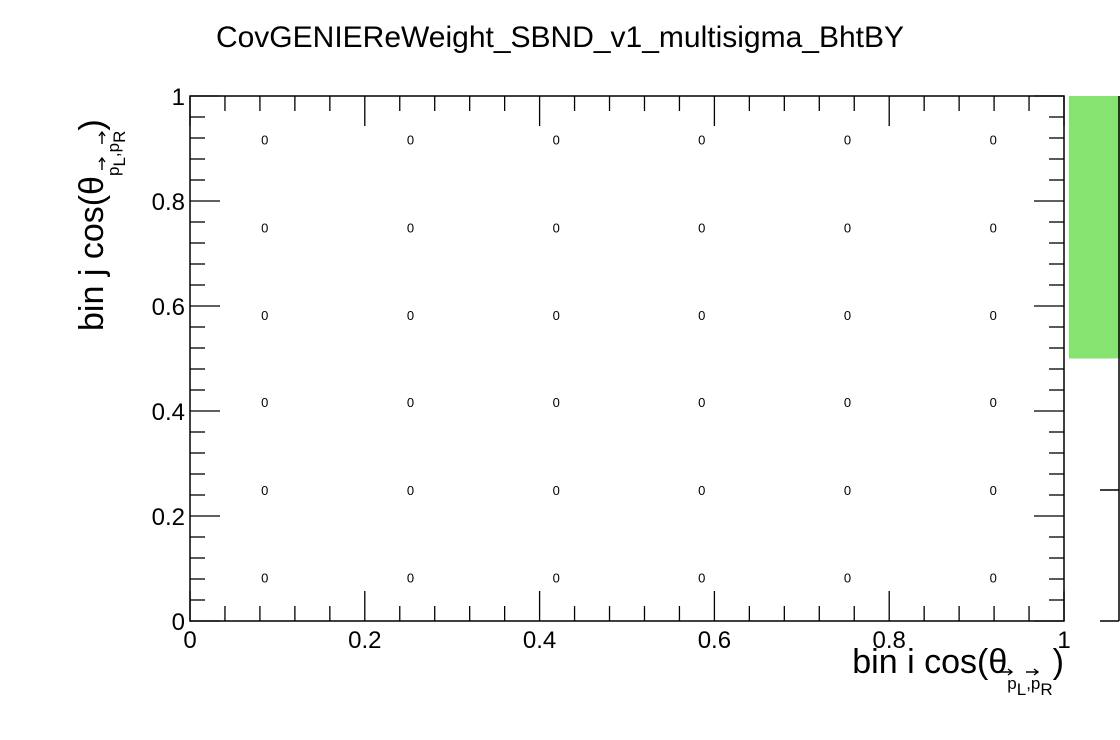  What do you see at coordinates (1035, 683) in the screenshot?
I see `x-axis-title-sub-p2: p` at bounding box center [1035, 683].